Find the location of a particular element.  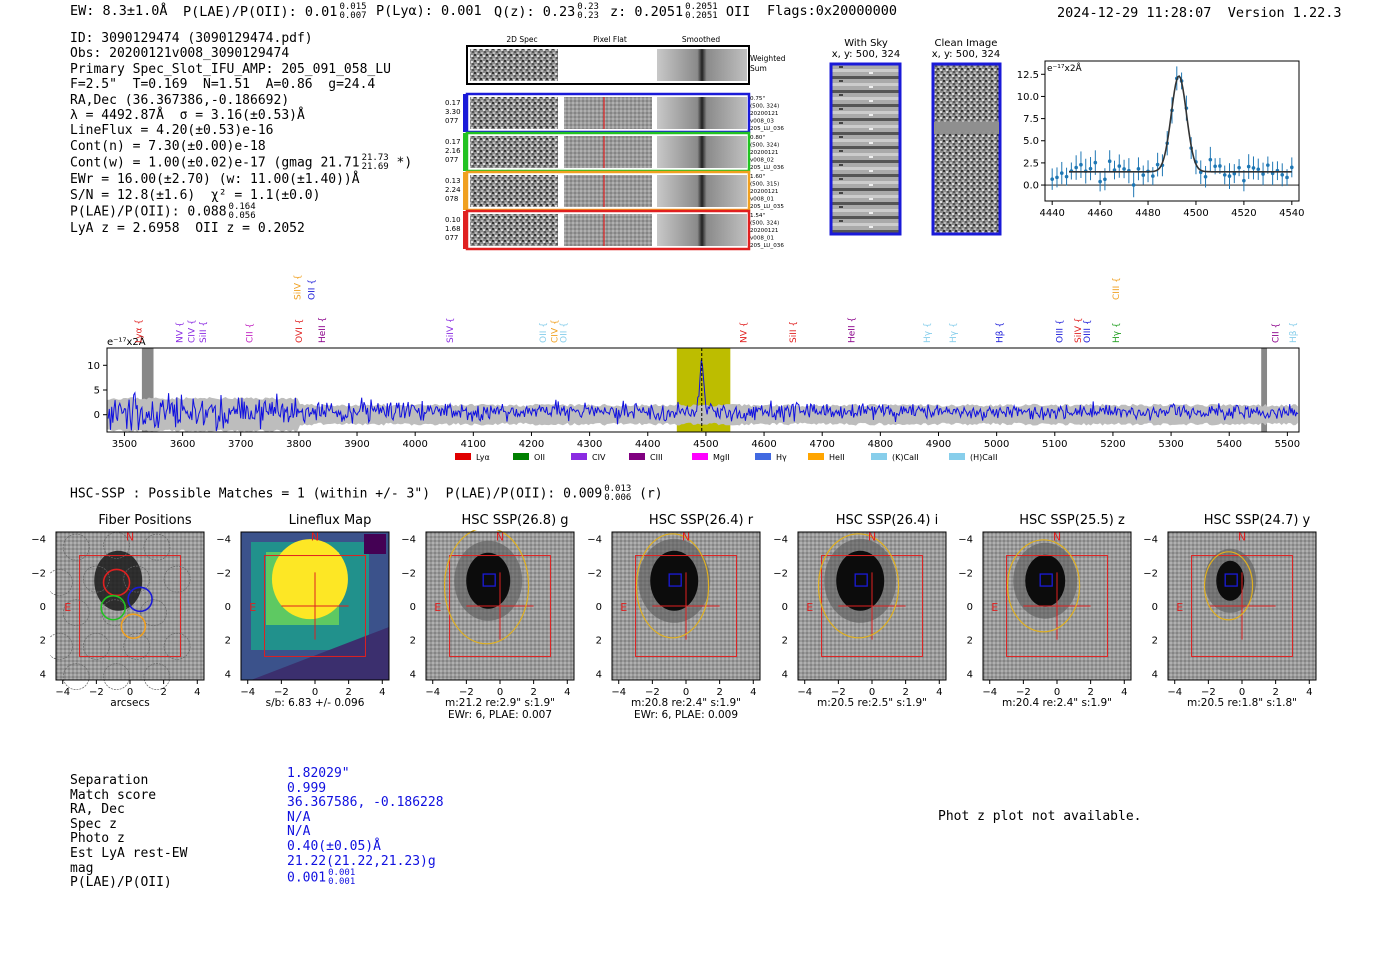

info-redshifts: LyA z = 2.6958 OII z = 0.2052 is located at coordinates (187, 228).